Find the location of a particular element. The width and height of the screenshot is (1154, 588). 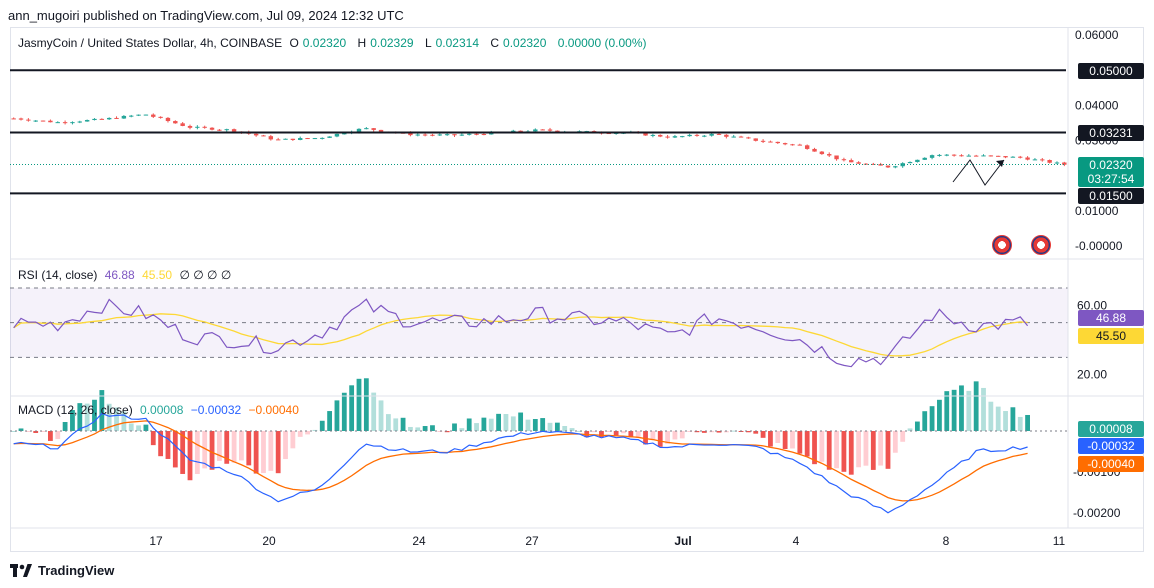

rsi-ma-badge: 45.50 is located at coordinates (1111, 336).